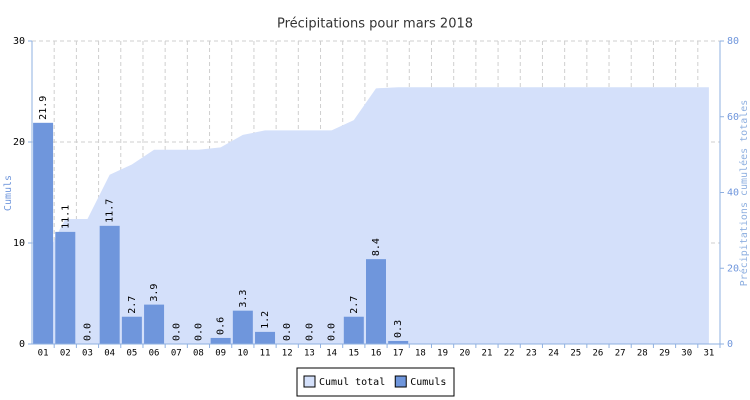 Image resolution: width=750 pixels, height=400 pixels. I want to click on y2-tick-label: 20, so click(733, 268).